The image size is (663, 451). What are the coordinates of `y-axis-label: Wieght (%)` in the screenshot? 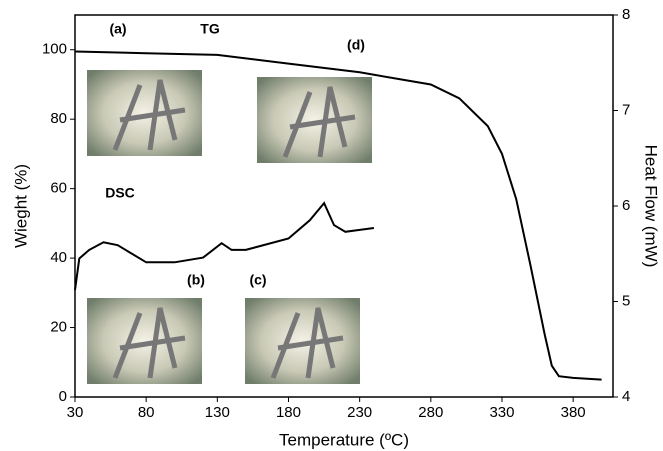 It's located at (20, 206).